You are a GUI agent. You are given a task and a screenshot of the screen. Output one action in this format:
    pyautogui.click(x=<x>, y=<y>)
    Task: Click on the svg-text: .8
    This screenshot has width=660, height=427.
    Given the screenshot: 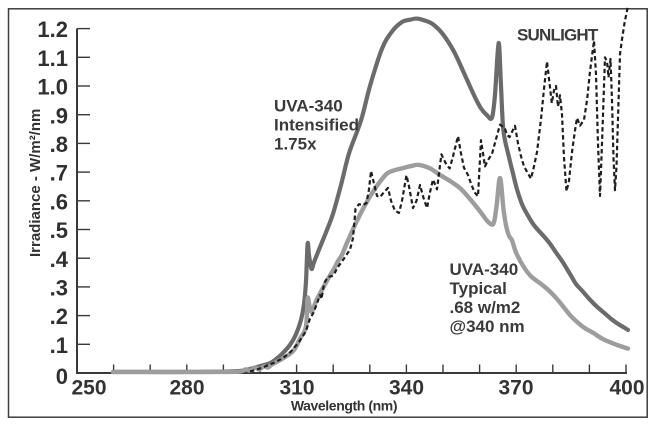 What is the action you would take?
    pyautogui.click(x=59, y=144)
    